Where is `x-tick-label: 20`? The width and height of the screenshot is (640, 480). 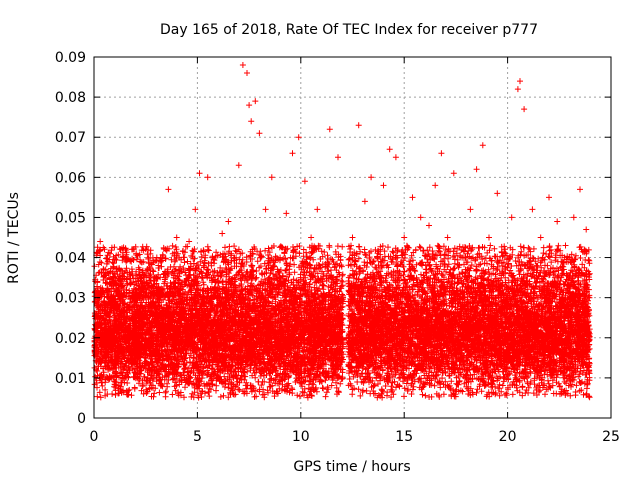
x-tick-label: 20 is located at coordinates (508, 437).